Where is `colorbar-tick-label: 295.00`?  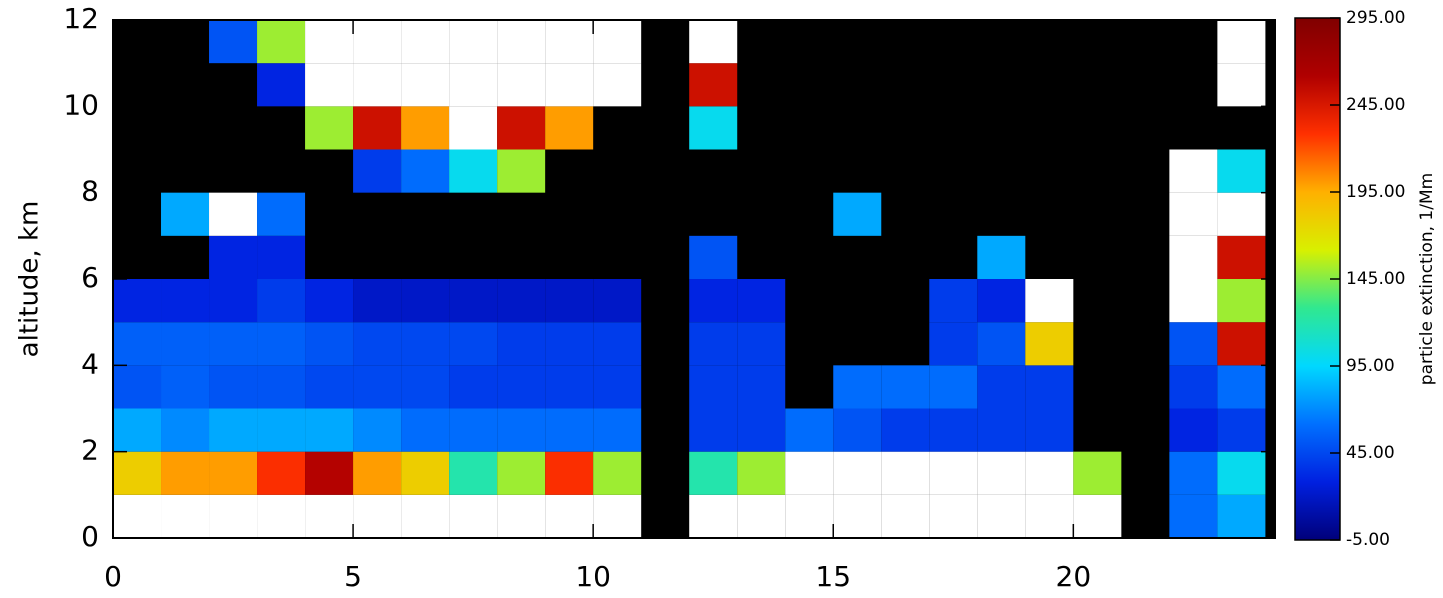
colorbar-tick-label: 295.00 is located at coordinates (1375, 18).